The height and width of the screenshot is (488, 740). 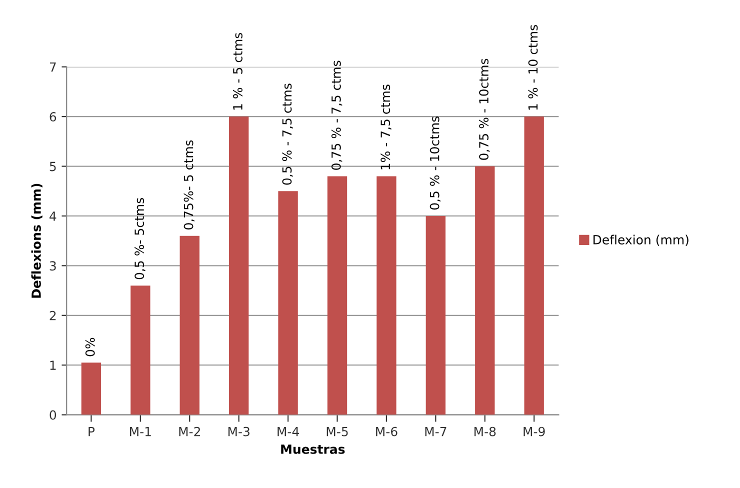 I want to click on x-tick-label: M-6, so click(x=387, y=431).